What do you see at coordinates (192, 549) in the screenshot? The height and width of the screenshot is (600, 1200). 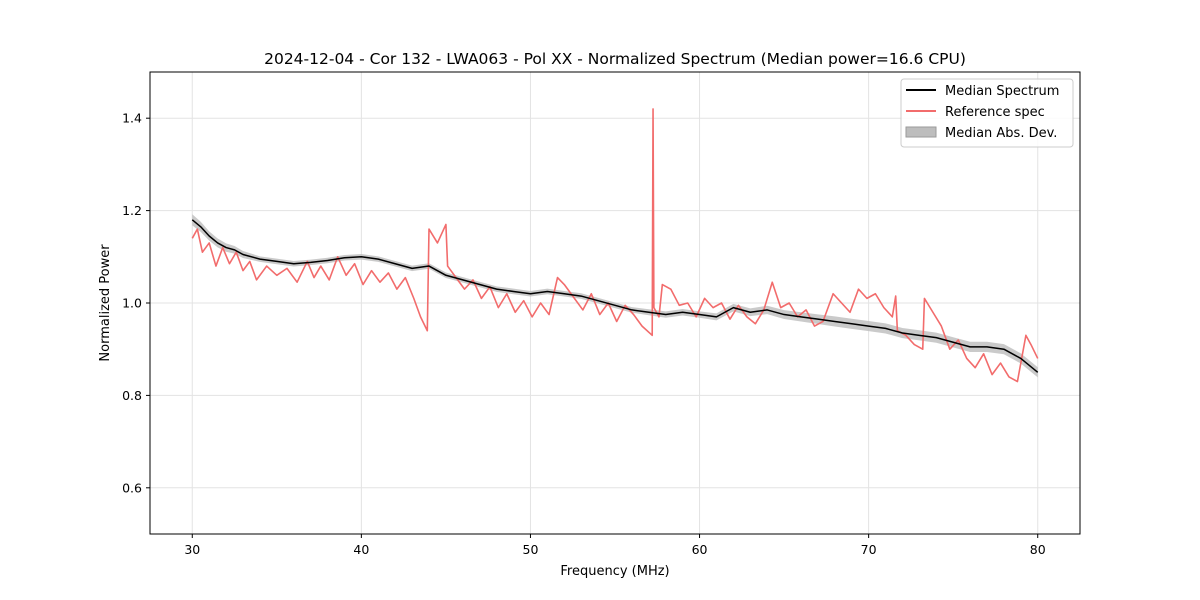 I see `x-tick-label: 30` at bounding box center [192, 549].